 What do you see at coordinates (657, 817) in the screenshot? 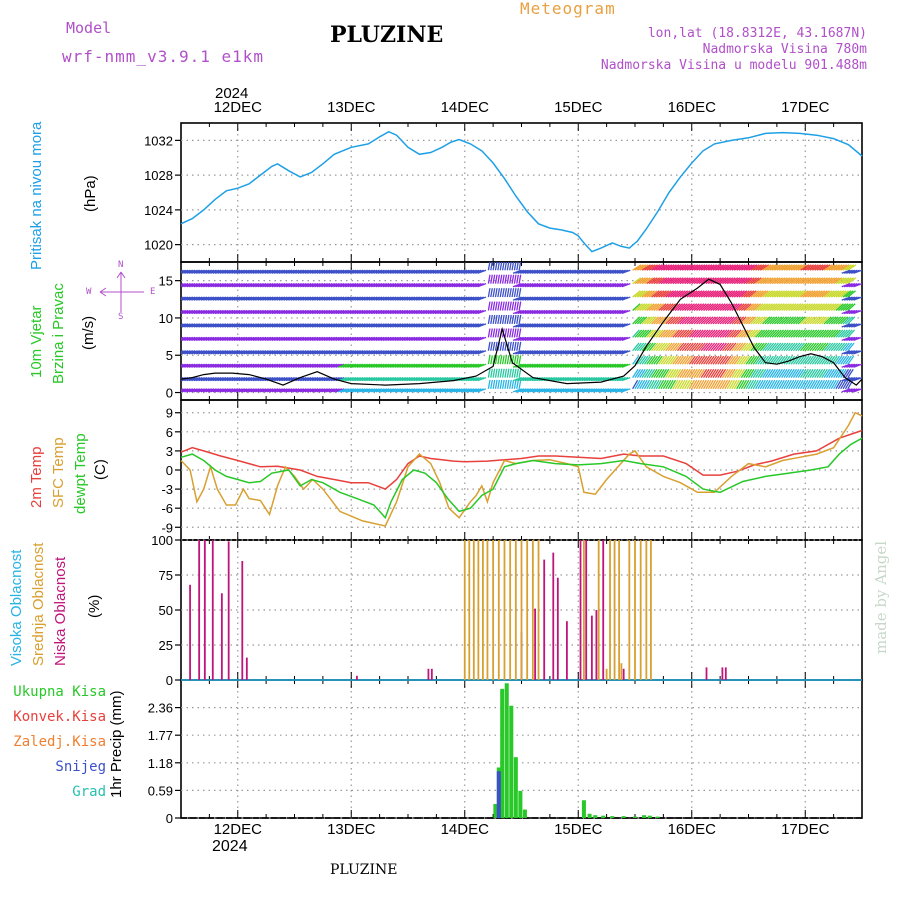
I see `precip-total-bar` at bounding box center [657, 817].